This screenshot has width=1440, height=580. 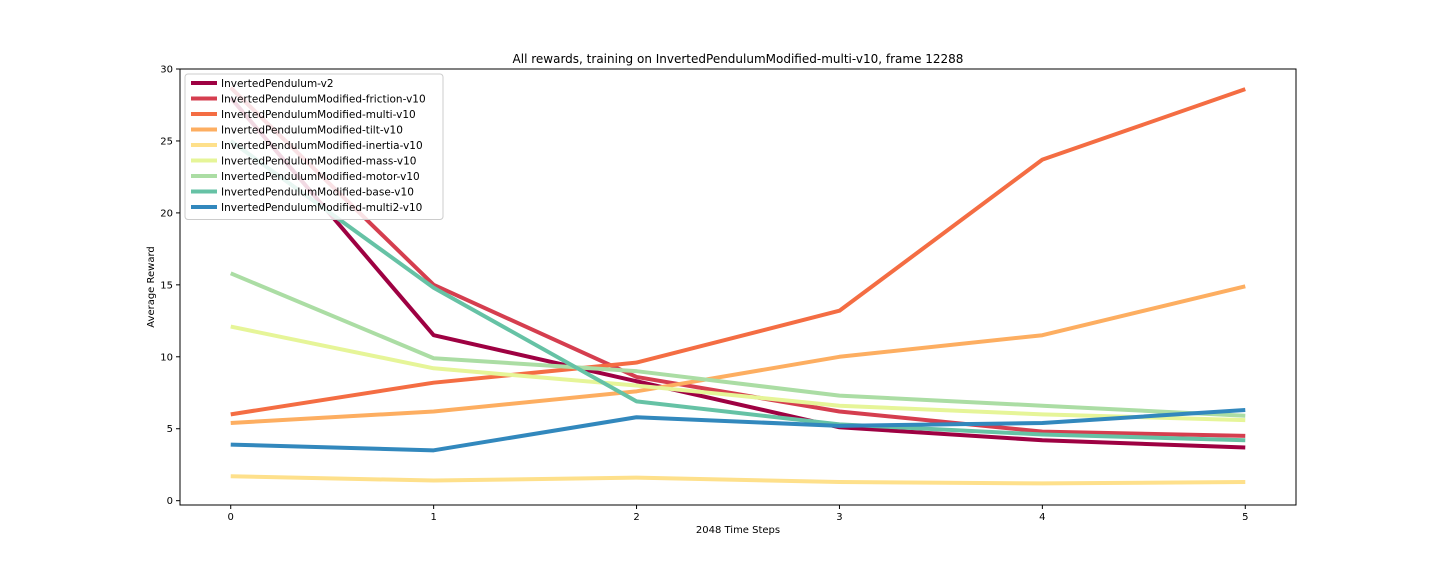 I want to click on legend-box, so click(x=314, y=146).